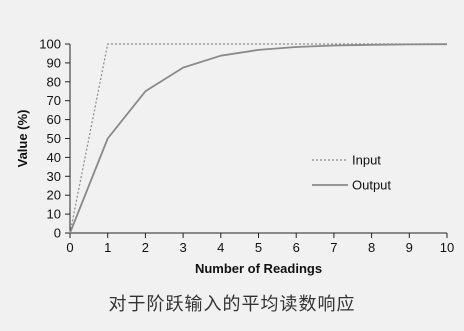  Describe the element at coordinates (232, 304) in the screenshot. I see `figure-caption: 对于阶跃输入的平均读数响应` at that location.